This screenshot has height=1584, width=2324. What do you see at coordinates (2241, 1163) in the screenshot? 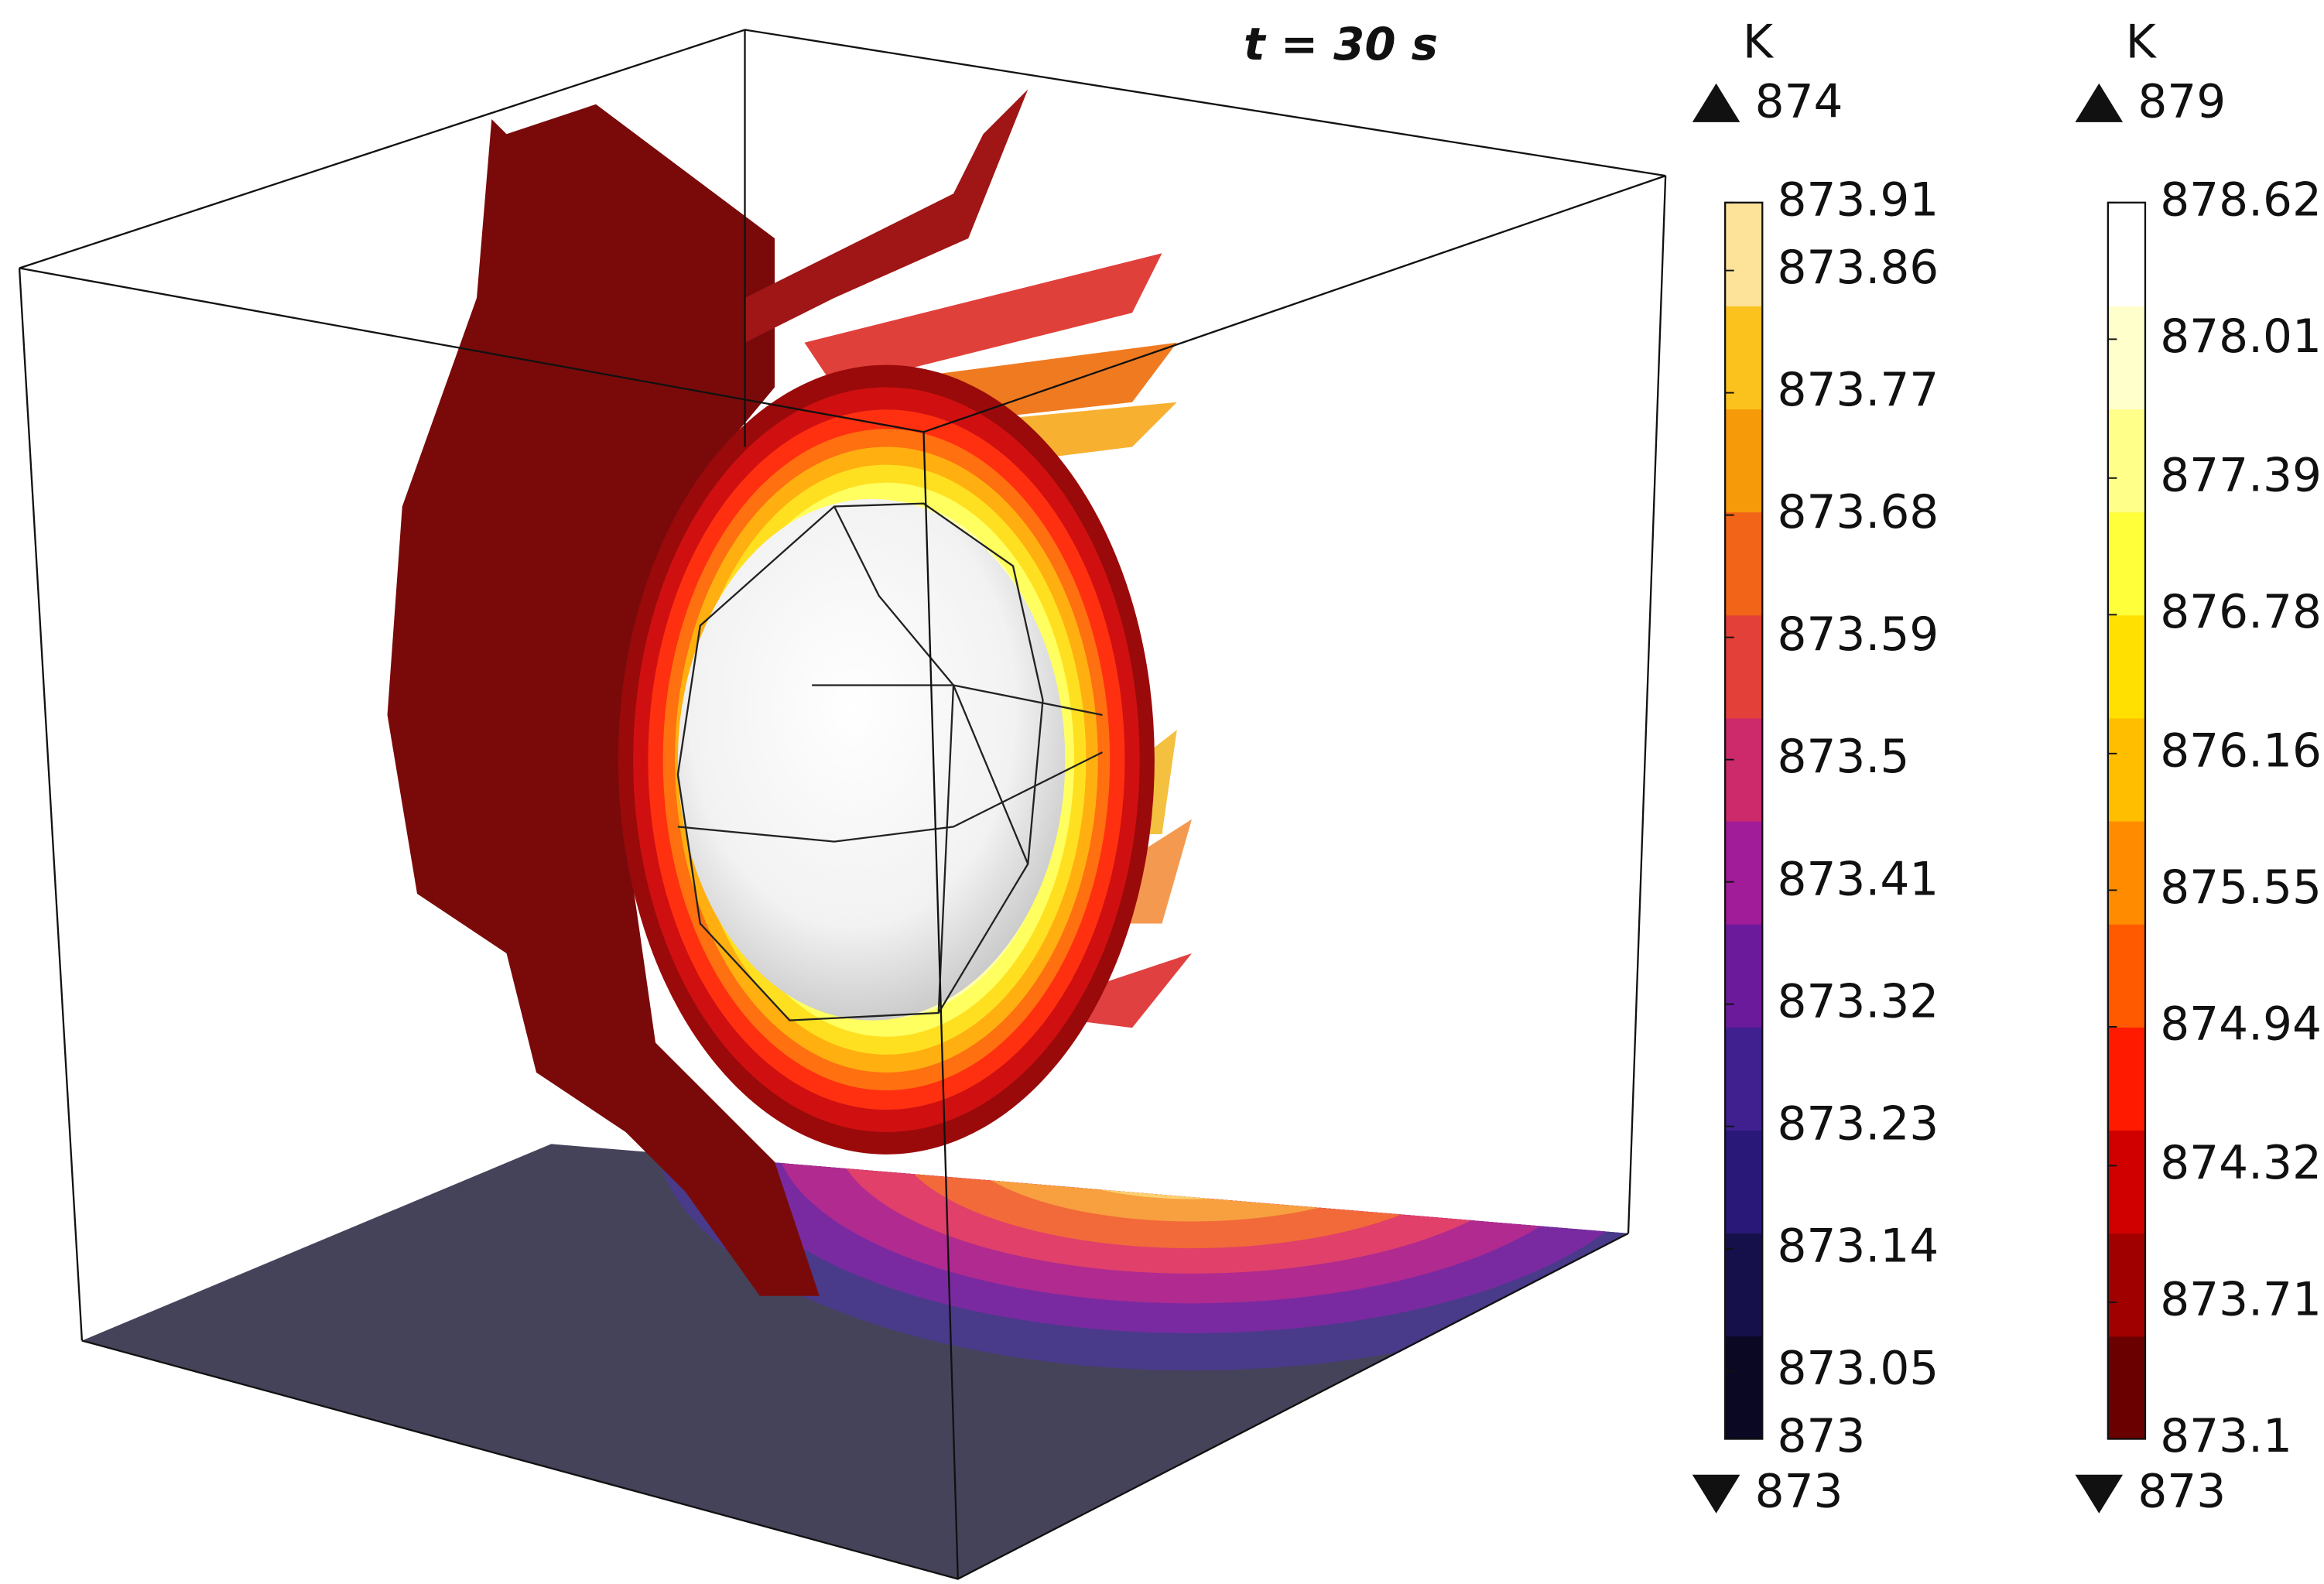
I see `tick-label: 874.32` at bounding box center [2241, 1163].